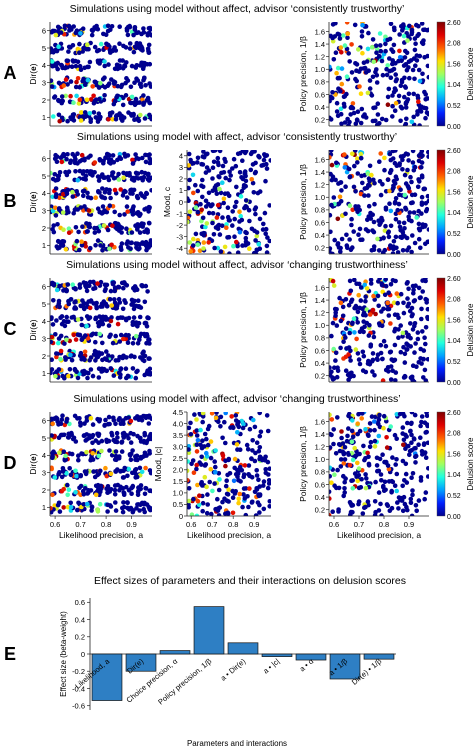  I want to click on colorbar-tick-label: 1.04, so click(454, 475).